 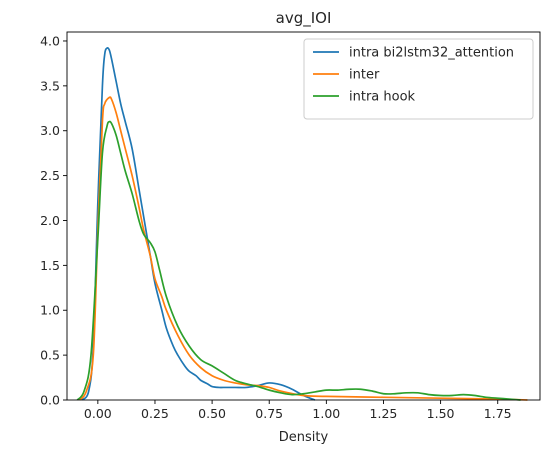 I want to click on x-axis-title: Density, so click(x=304, y=437).